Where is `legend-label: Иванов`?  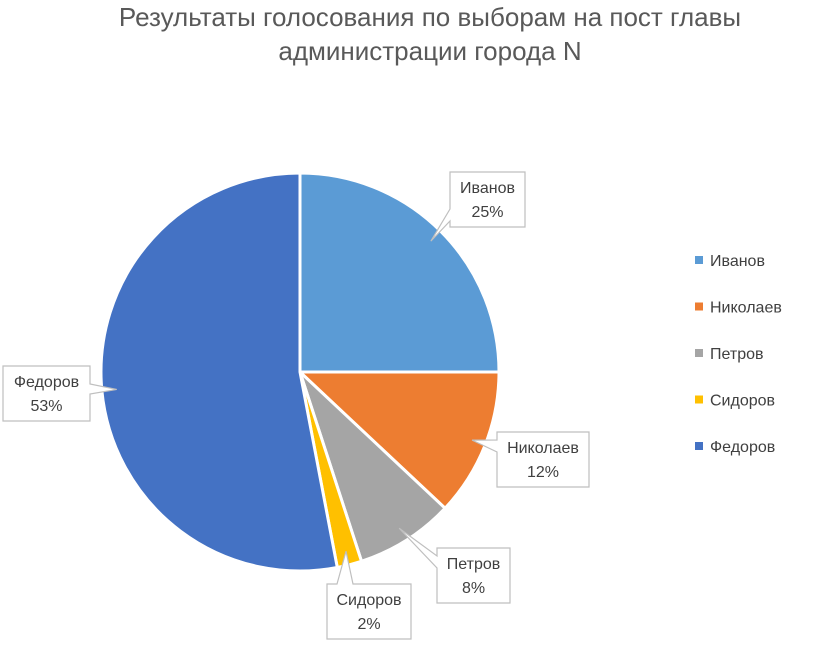
legend-label: Иванов is located at coordinates (737, 261).